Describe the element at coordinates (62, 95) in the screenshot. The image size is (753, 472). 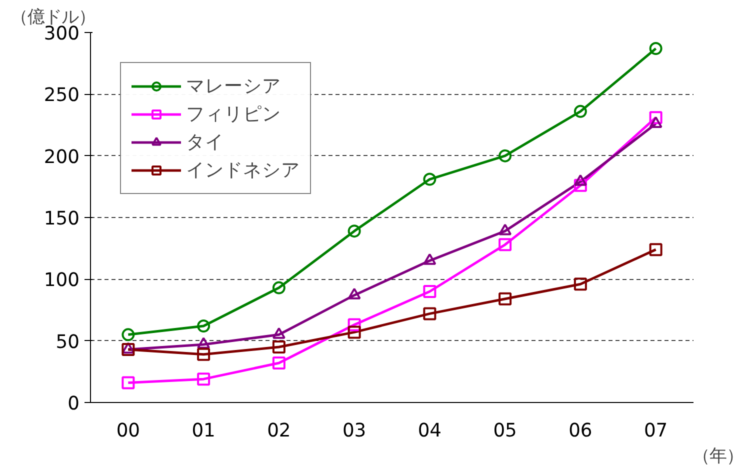
I see `y-tick-label: 250` at that location.